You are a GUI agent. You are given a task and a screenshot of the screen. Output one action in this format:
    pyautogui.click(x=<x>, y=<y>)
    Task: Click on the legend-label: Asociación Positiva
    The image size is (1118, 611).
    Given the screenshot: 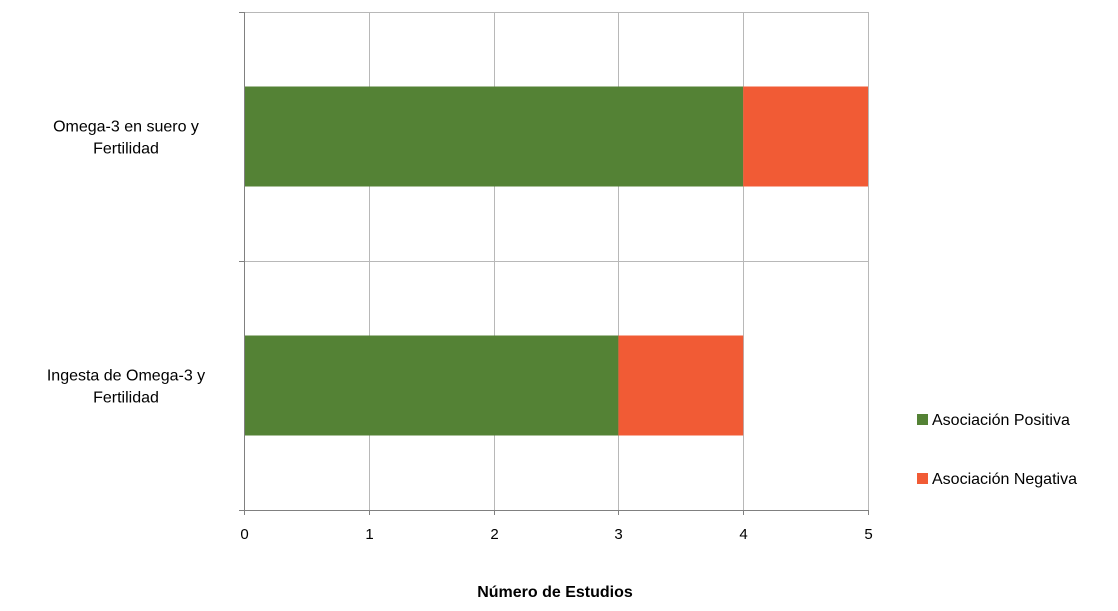 What is the action you would take?
    pyautogui.click(x=1001, y=420)
    